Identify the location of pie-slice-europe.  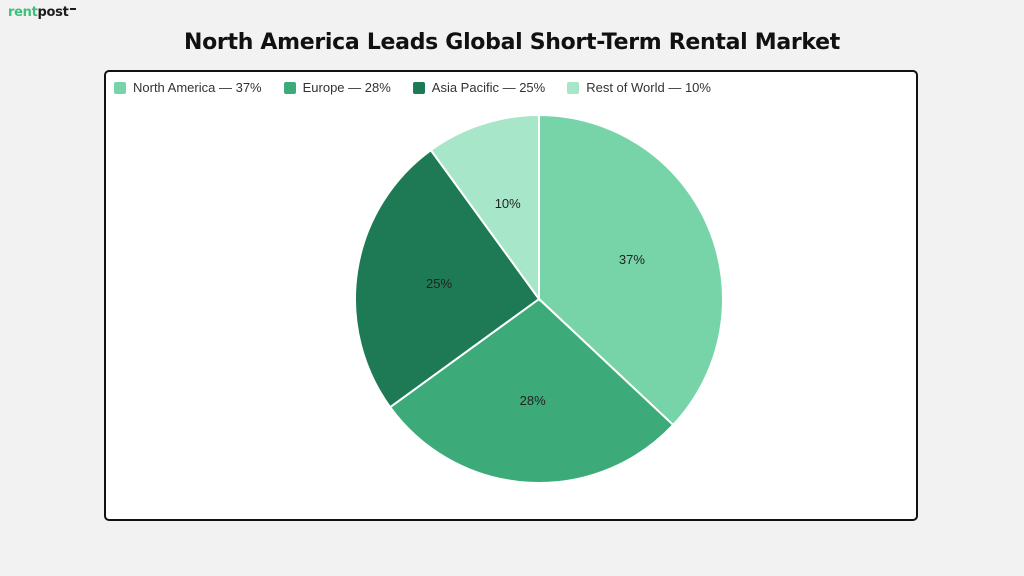
(531, 390).